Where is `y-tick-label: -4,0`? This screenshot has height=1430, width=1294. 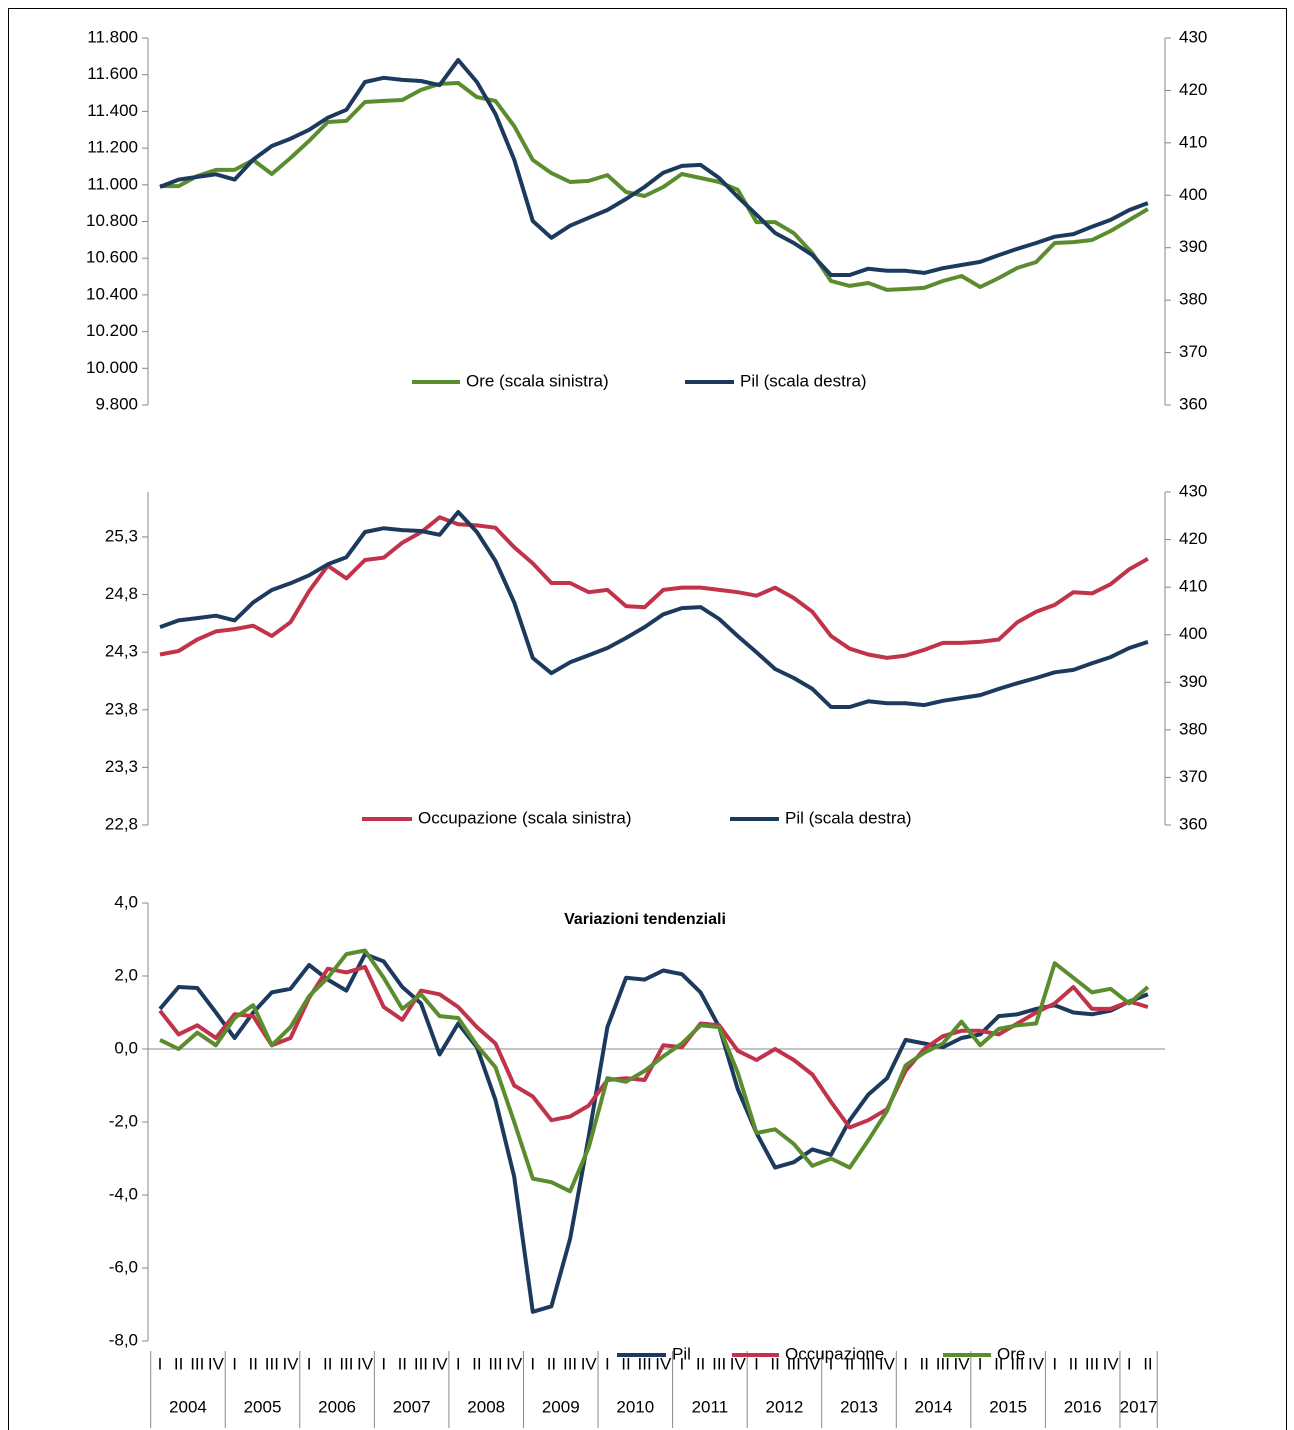
y-tick-label: -4,0 is located at coordinates (123, 1193).